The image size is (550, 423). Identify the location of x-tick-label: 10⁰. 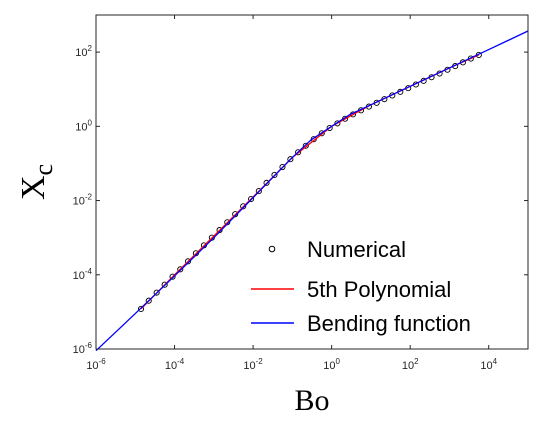
(331, 364).